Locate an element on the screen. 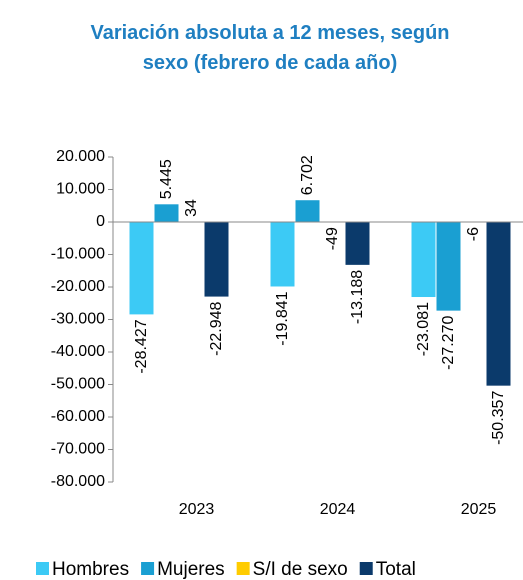 This screenshot has height=580, width=523. data-label: 34 is located at coordinates (191, 208).